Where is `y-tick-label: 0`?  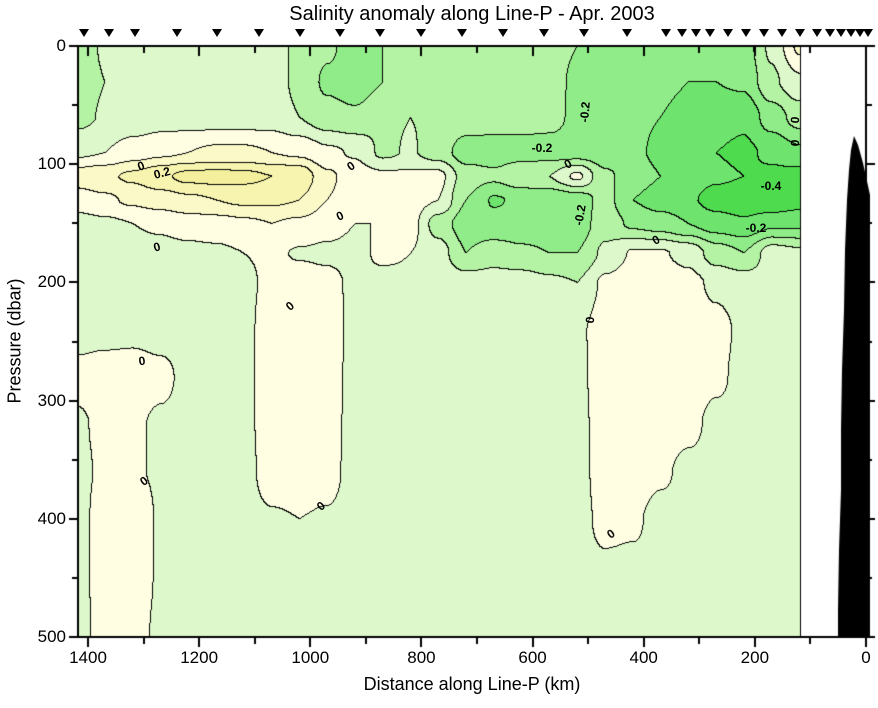 y-tick-label: 0 is located at coordinates (61, 45).